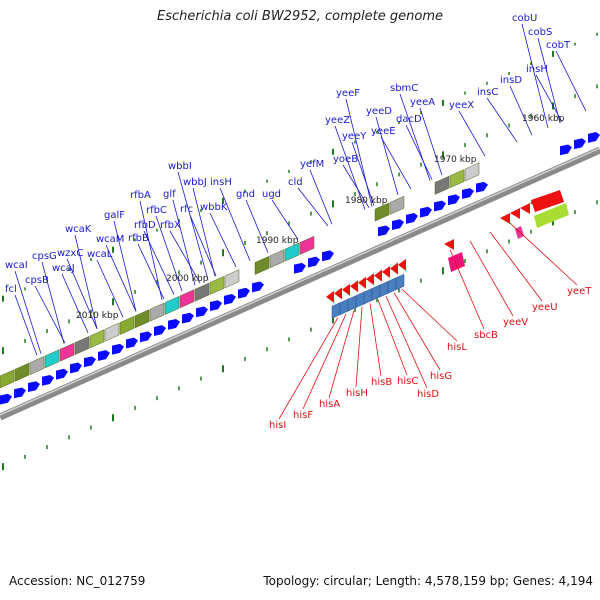 Image resolution: width=600 pixels, height=600 pixels. Describe the element at coordinates (277, 425) in the screenshot. I see `gene-label-minus: hisI` at that location.